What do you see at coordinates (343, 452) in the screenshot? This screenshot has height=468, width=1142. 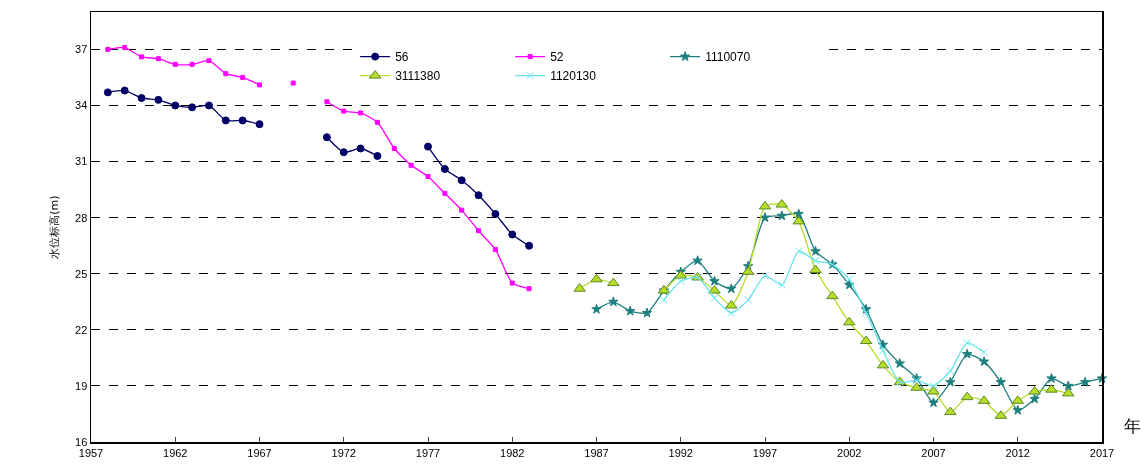 I see `x-tick-label: 1972` at bounding box center [343, 452].